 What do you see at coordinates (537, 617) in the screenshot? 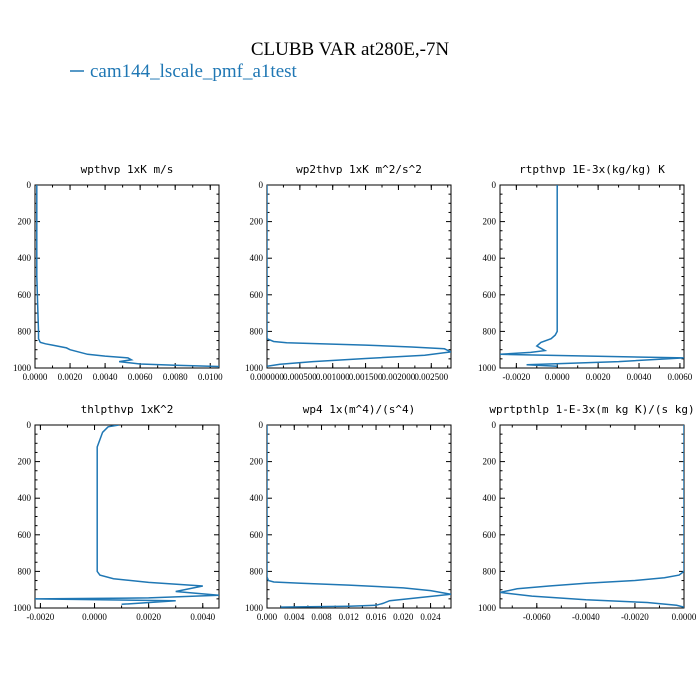
I see `x-tick-label: -0.0060` at bounding box center [537, 617].